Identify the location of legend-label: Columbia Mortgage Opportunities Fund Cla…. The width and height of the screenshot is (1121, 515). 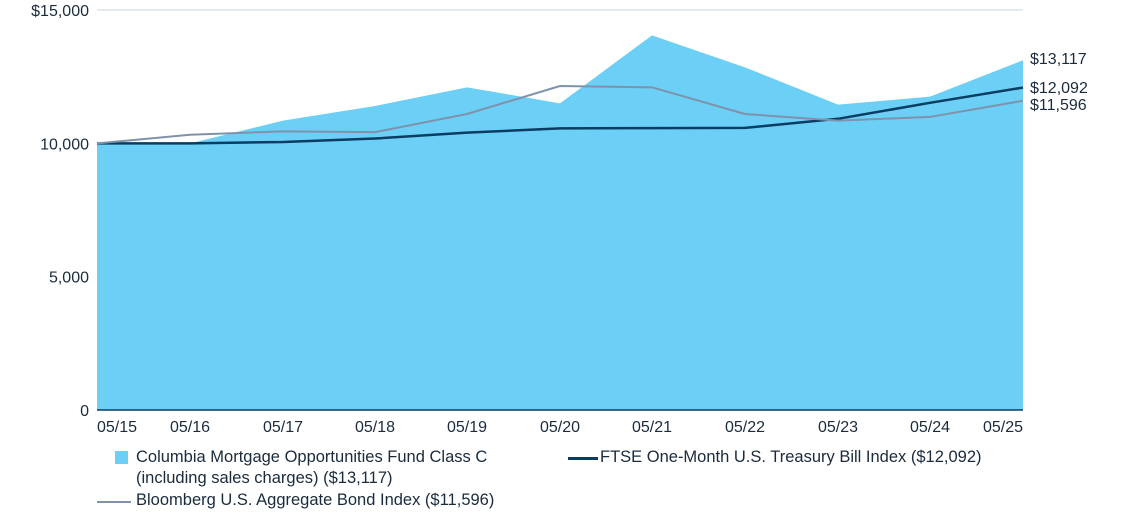
(312, 457).